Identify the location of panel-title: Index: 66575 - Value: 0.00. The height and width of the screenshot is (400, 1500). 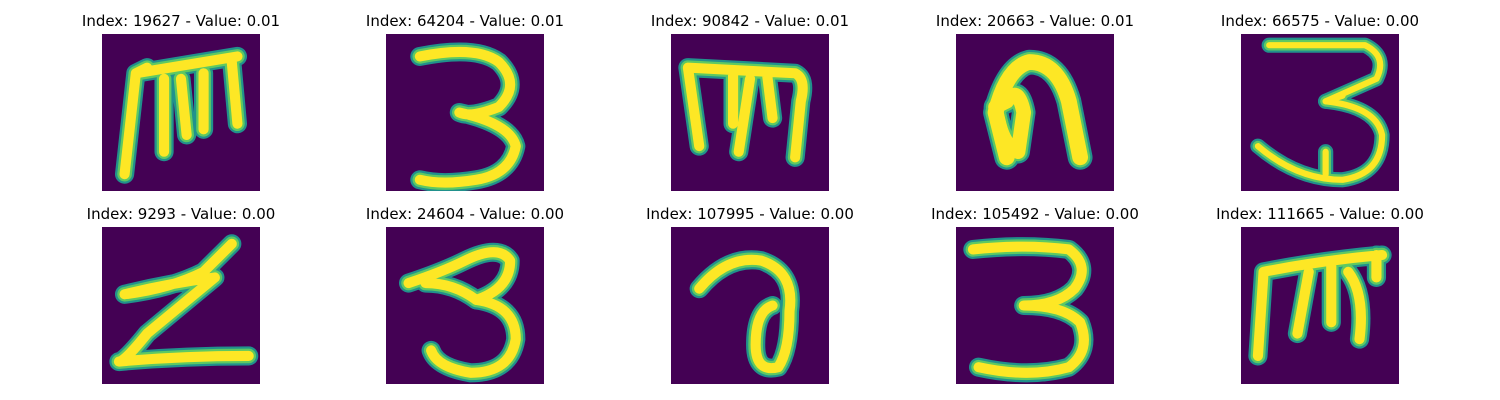
(1320, 21).